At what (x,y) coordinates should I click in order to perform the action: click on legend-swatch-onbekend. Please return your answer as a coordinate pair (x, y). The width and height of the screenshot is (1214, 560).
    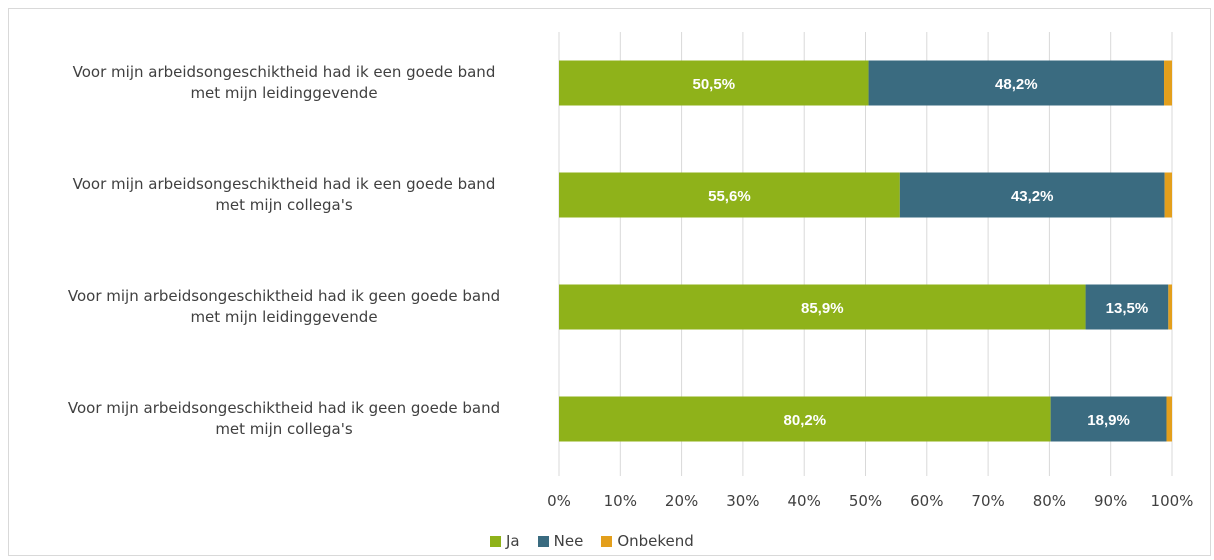
    Looking at the image, I should click on (607, 541).